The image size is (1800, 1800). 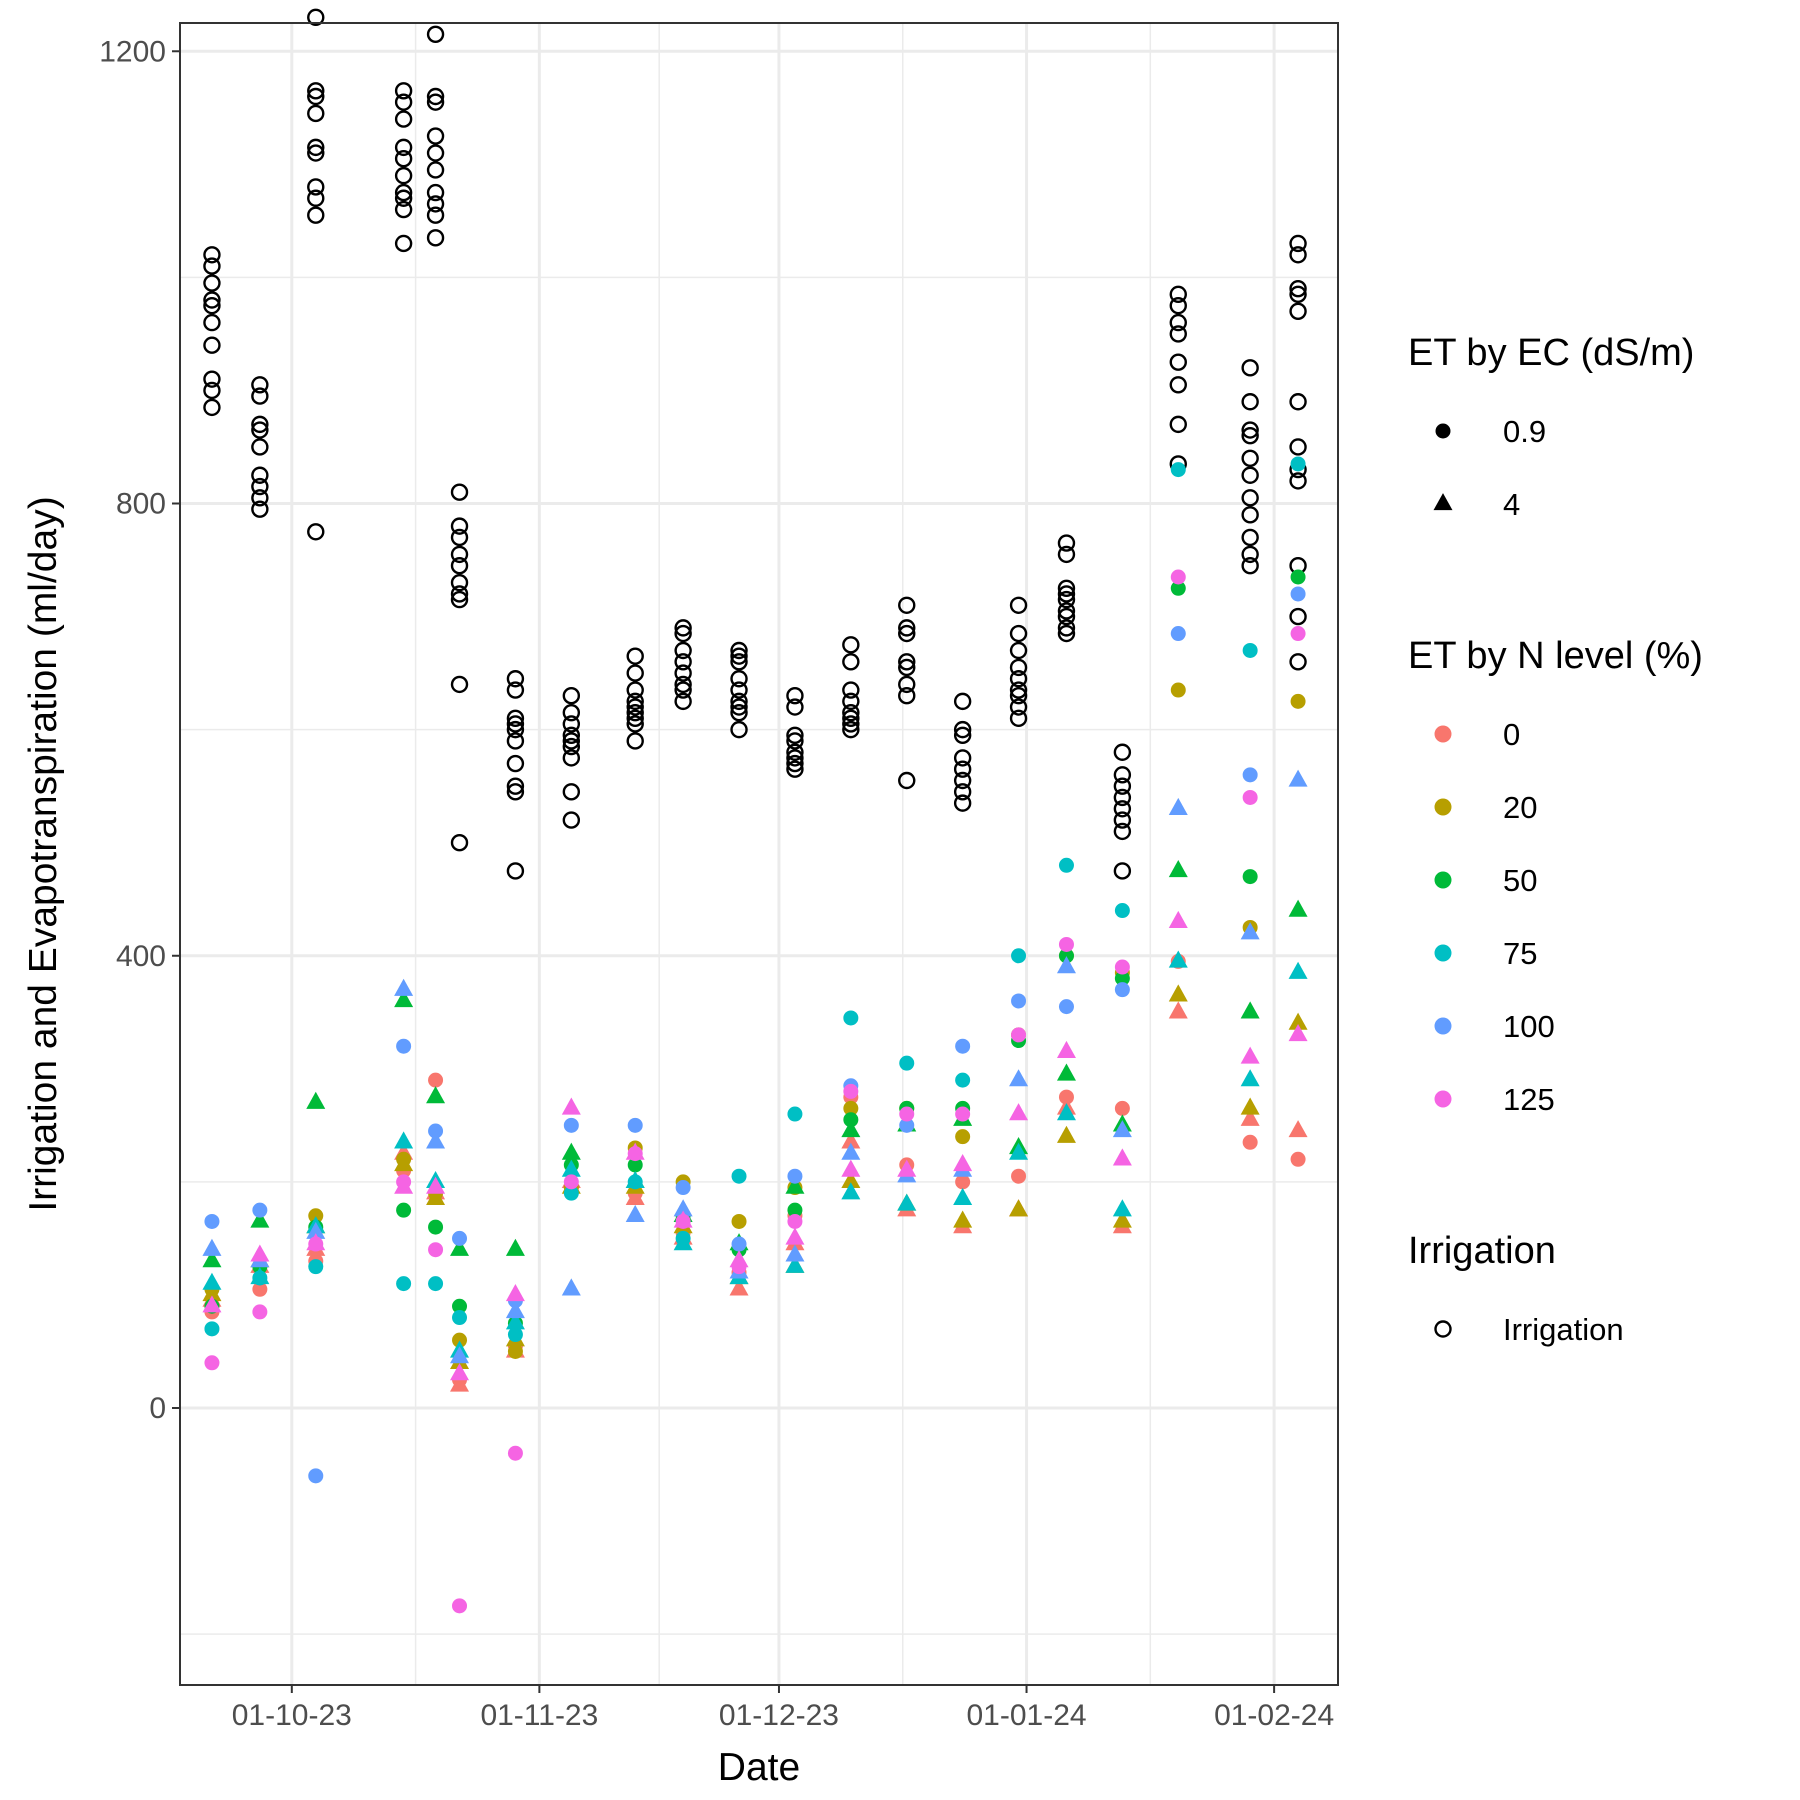 What do you see at coordinates (1555, 656) in the screenshot?
I see `legend-title: ET by N level (%)` at bounding box center [1555, 656].